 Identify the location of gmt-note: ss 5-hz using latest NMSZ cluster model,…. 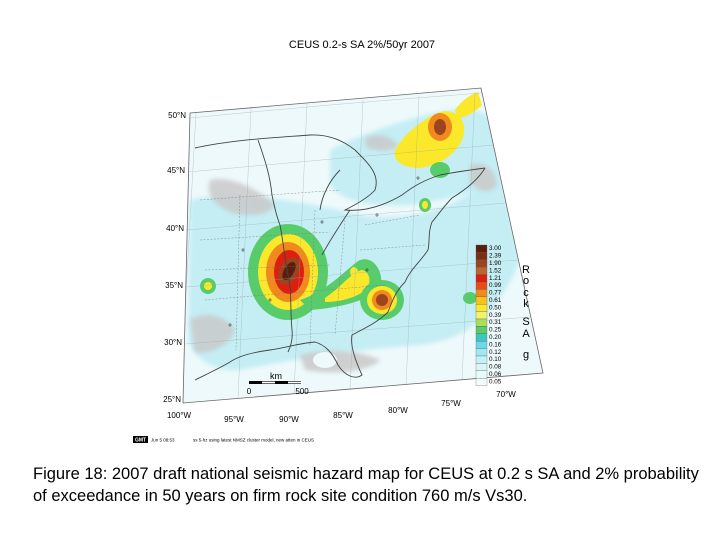
(253, 440).